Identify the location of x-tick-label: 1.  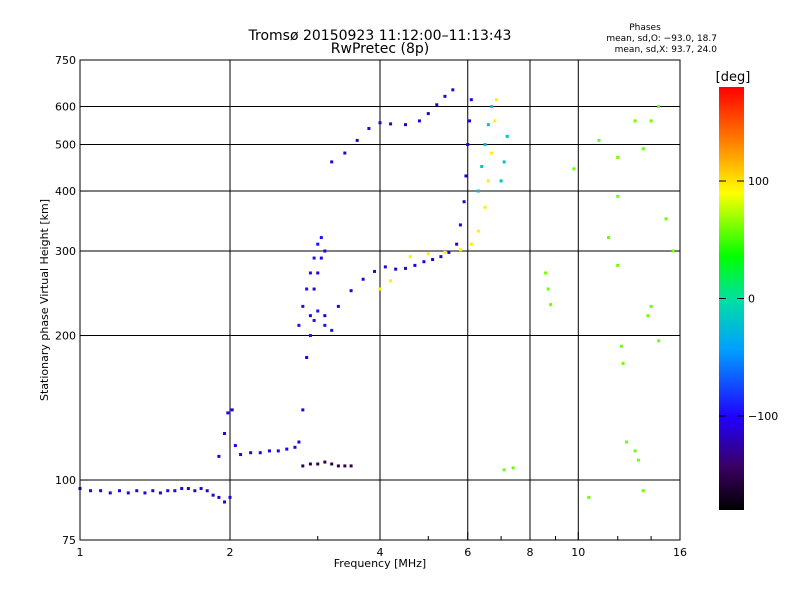
(80, 552).